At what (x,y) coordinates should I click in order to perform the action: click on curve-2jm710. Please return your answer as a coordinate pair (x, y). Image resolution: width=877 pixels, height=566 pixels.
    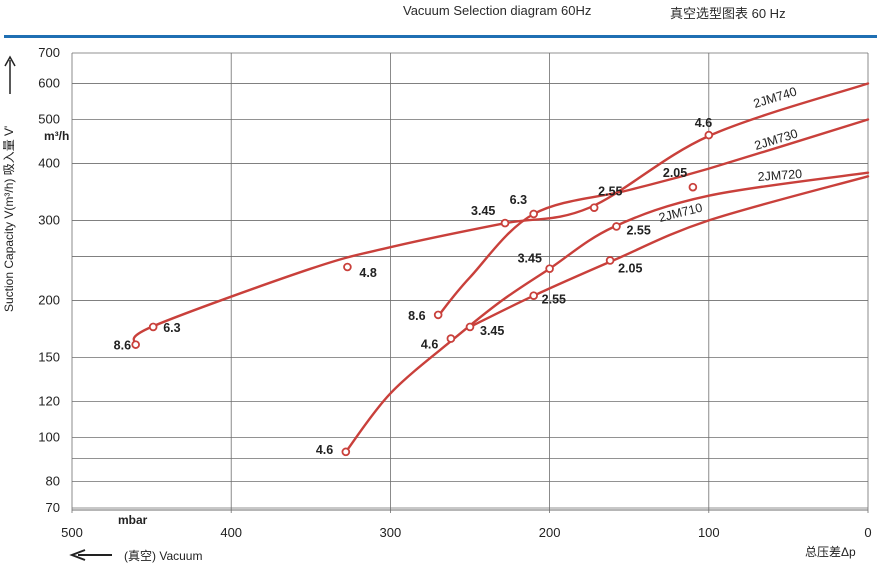
    Looking at the image, I should click on (669, 252).